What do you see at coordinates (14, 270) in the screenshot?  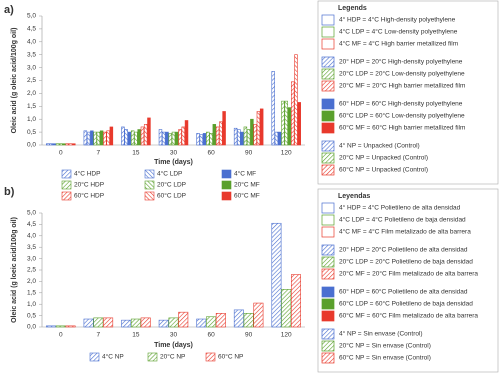 I see `y-axis-label: Oleic acid (g loeic acid/100g oil)` at bounding box center [14, 270].